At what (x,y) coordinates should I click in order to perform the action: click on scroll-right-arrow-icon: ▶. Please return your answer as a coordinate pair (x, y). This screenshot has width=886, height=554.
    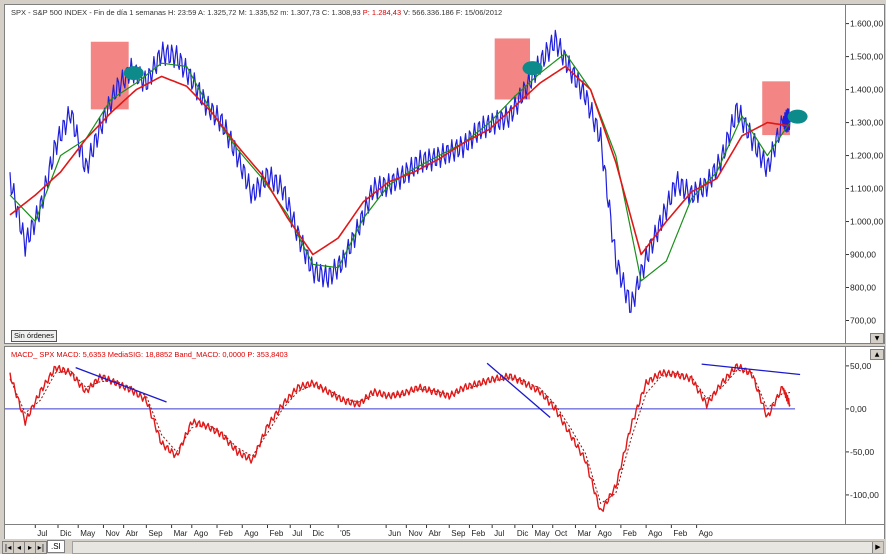
    Looking at the image, I should click on (877, 547).